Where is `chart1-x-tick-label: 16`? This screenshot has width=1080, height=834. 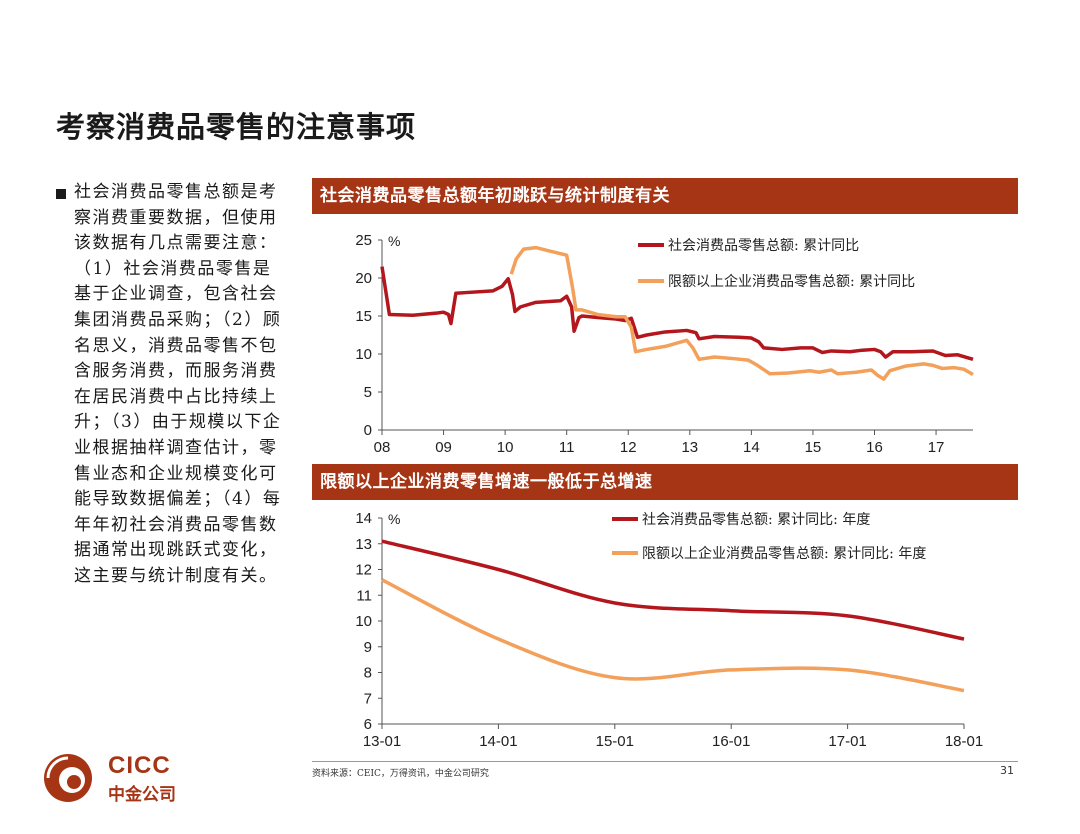
chart1-x-tick-label: 16 is located at coordinates (874, 447).